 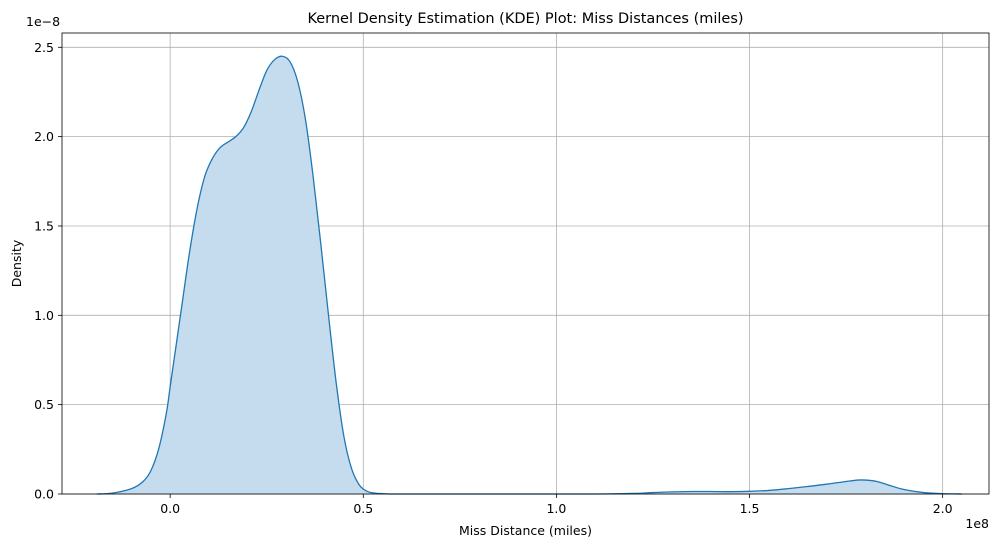 What do you see at coordinates (977, 523) in the screenshot?
I see `x-axis-offset-text: 1e8` at bounding box center [977, 523].